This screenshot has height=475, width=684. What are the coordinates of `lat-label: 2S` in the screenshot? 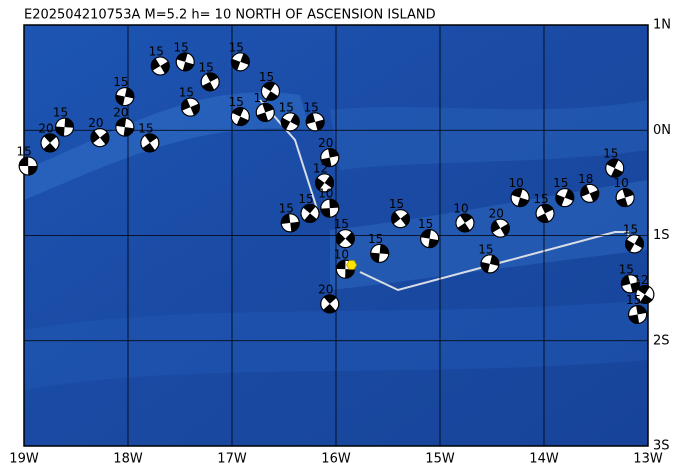 It's located at (661, 340).